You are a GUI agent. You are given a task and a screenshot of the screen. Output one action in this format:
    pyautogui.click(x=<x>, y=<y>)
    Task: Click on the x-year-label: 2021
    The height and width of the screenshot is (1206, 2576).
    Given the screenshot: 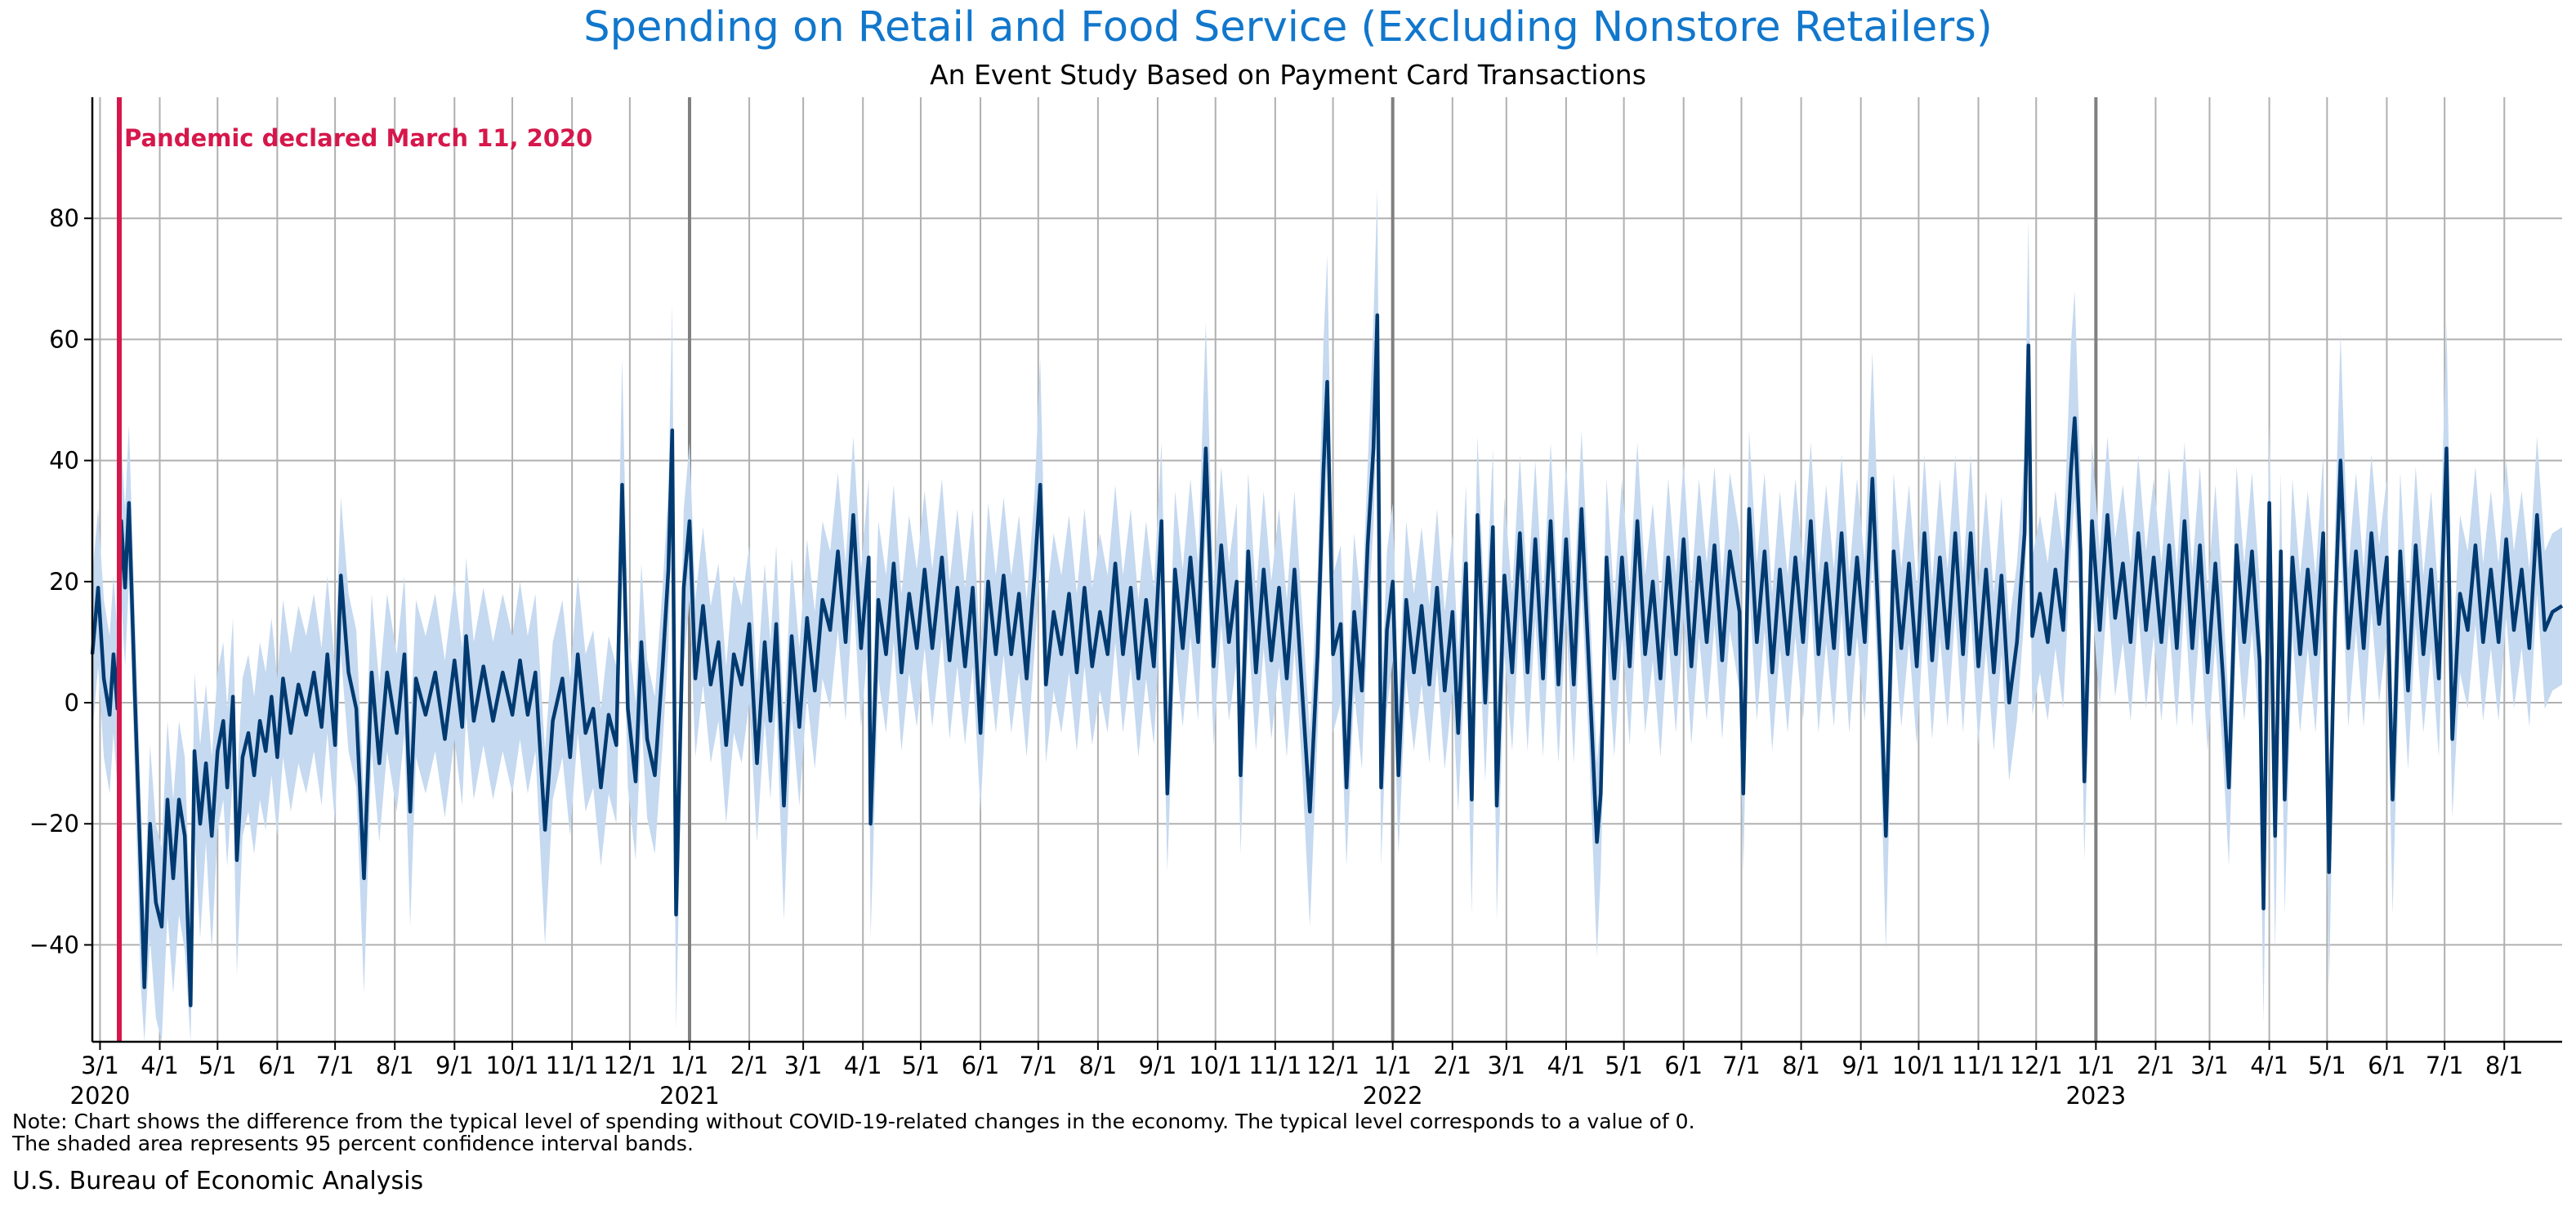 What is the action you would take?
    pyautogui.click(x=690, y=1096)
    